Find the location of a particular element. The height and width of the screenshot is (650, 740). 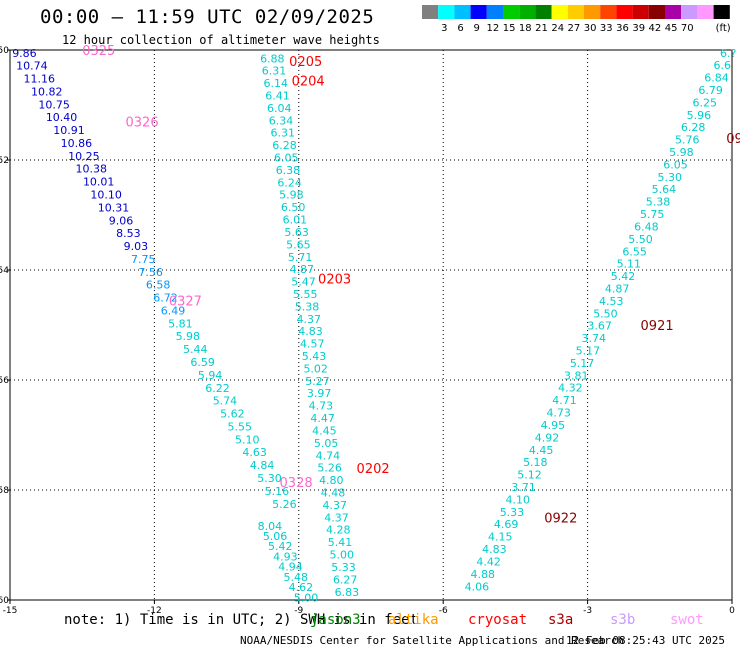

wave-height-value: 4.84 is located at coordinates (262, 465).